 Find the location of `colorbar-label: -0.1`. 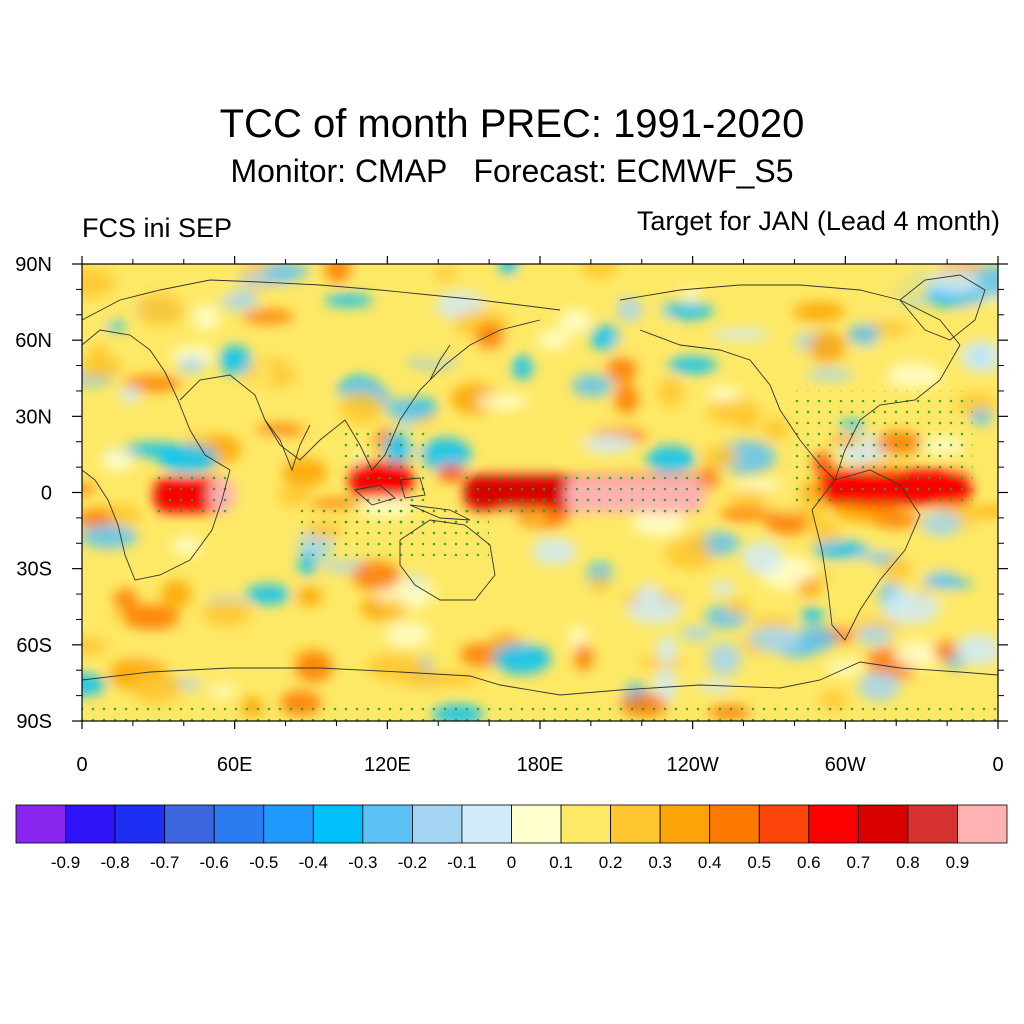

colorbar-label: -0.1 is located at coordinates (461, 862).